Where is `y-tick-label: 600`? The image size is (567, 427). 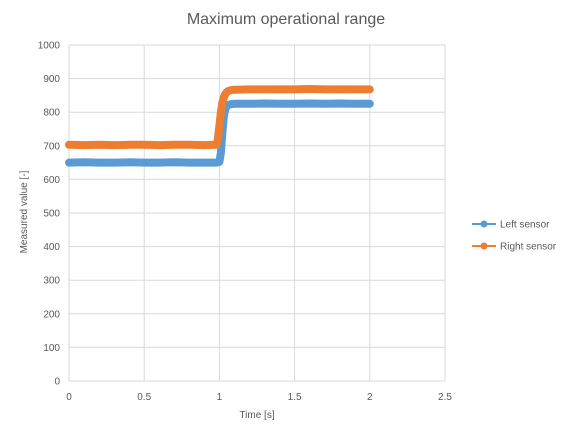
y-tick-label: 600 is located at coordinates (51, 180).